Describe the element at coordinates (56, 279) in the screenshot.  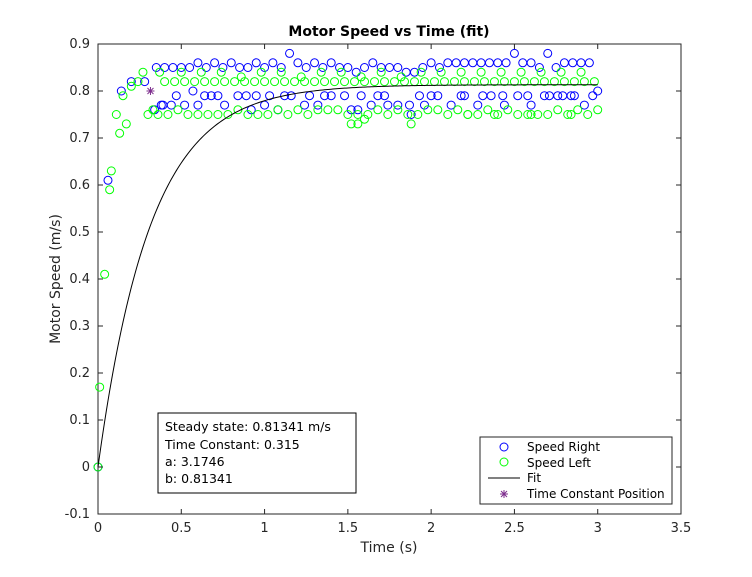
I see `y-axis-title: Motor Speed (m/s)` at that location.